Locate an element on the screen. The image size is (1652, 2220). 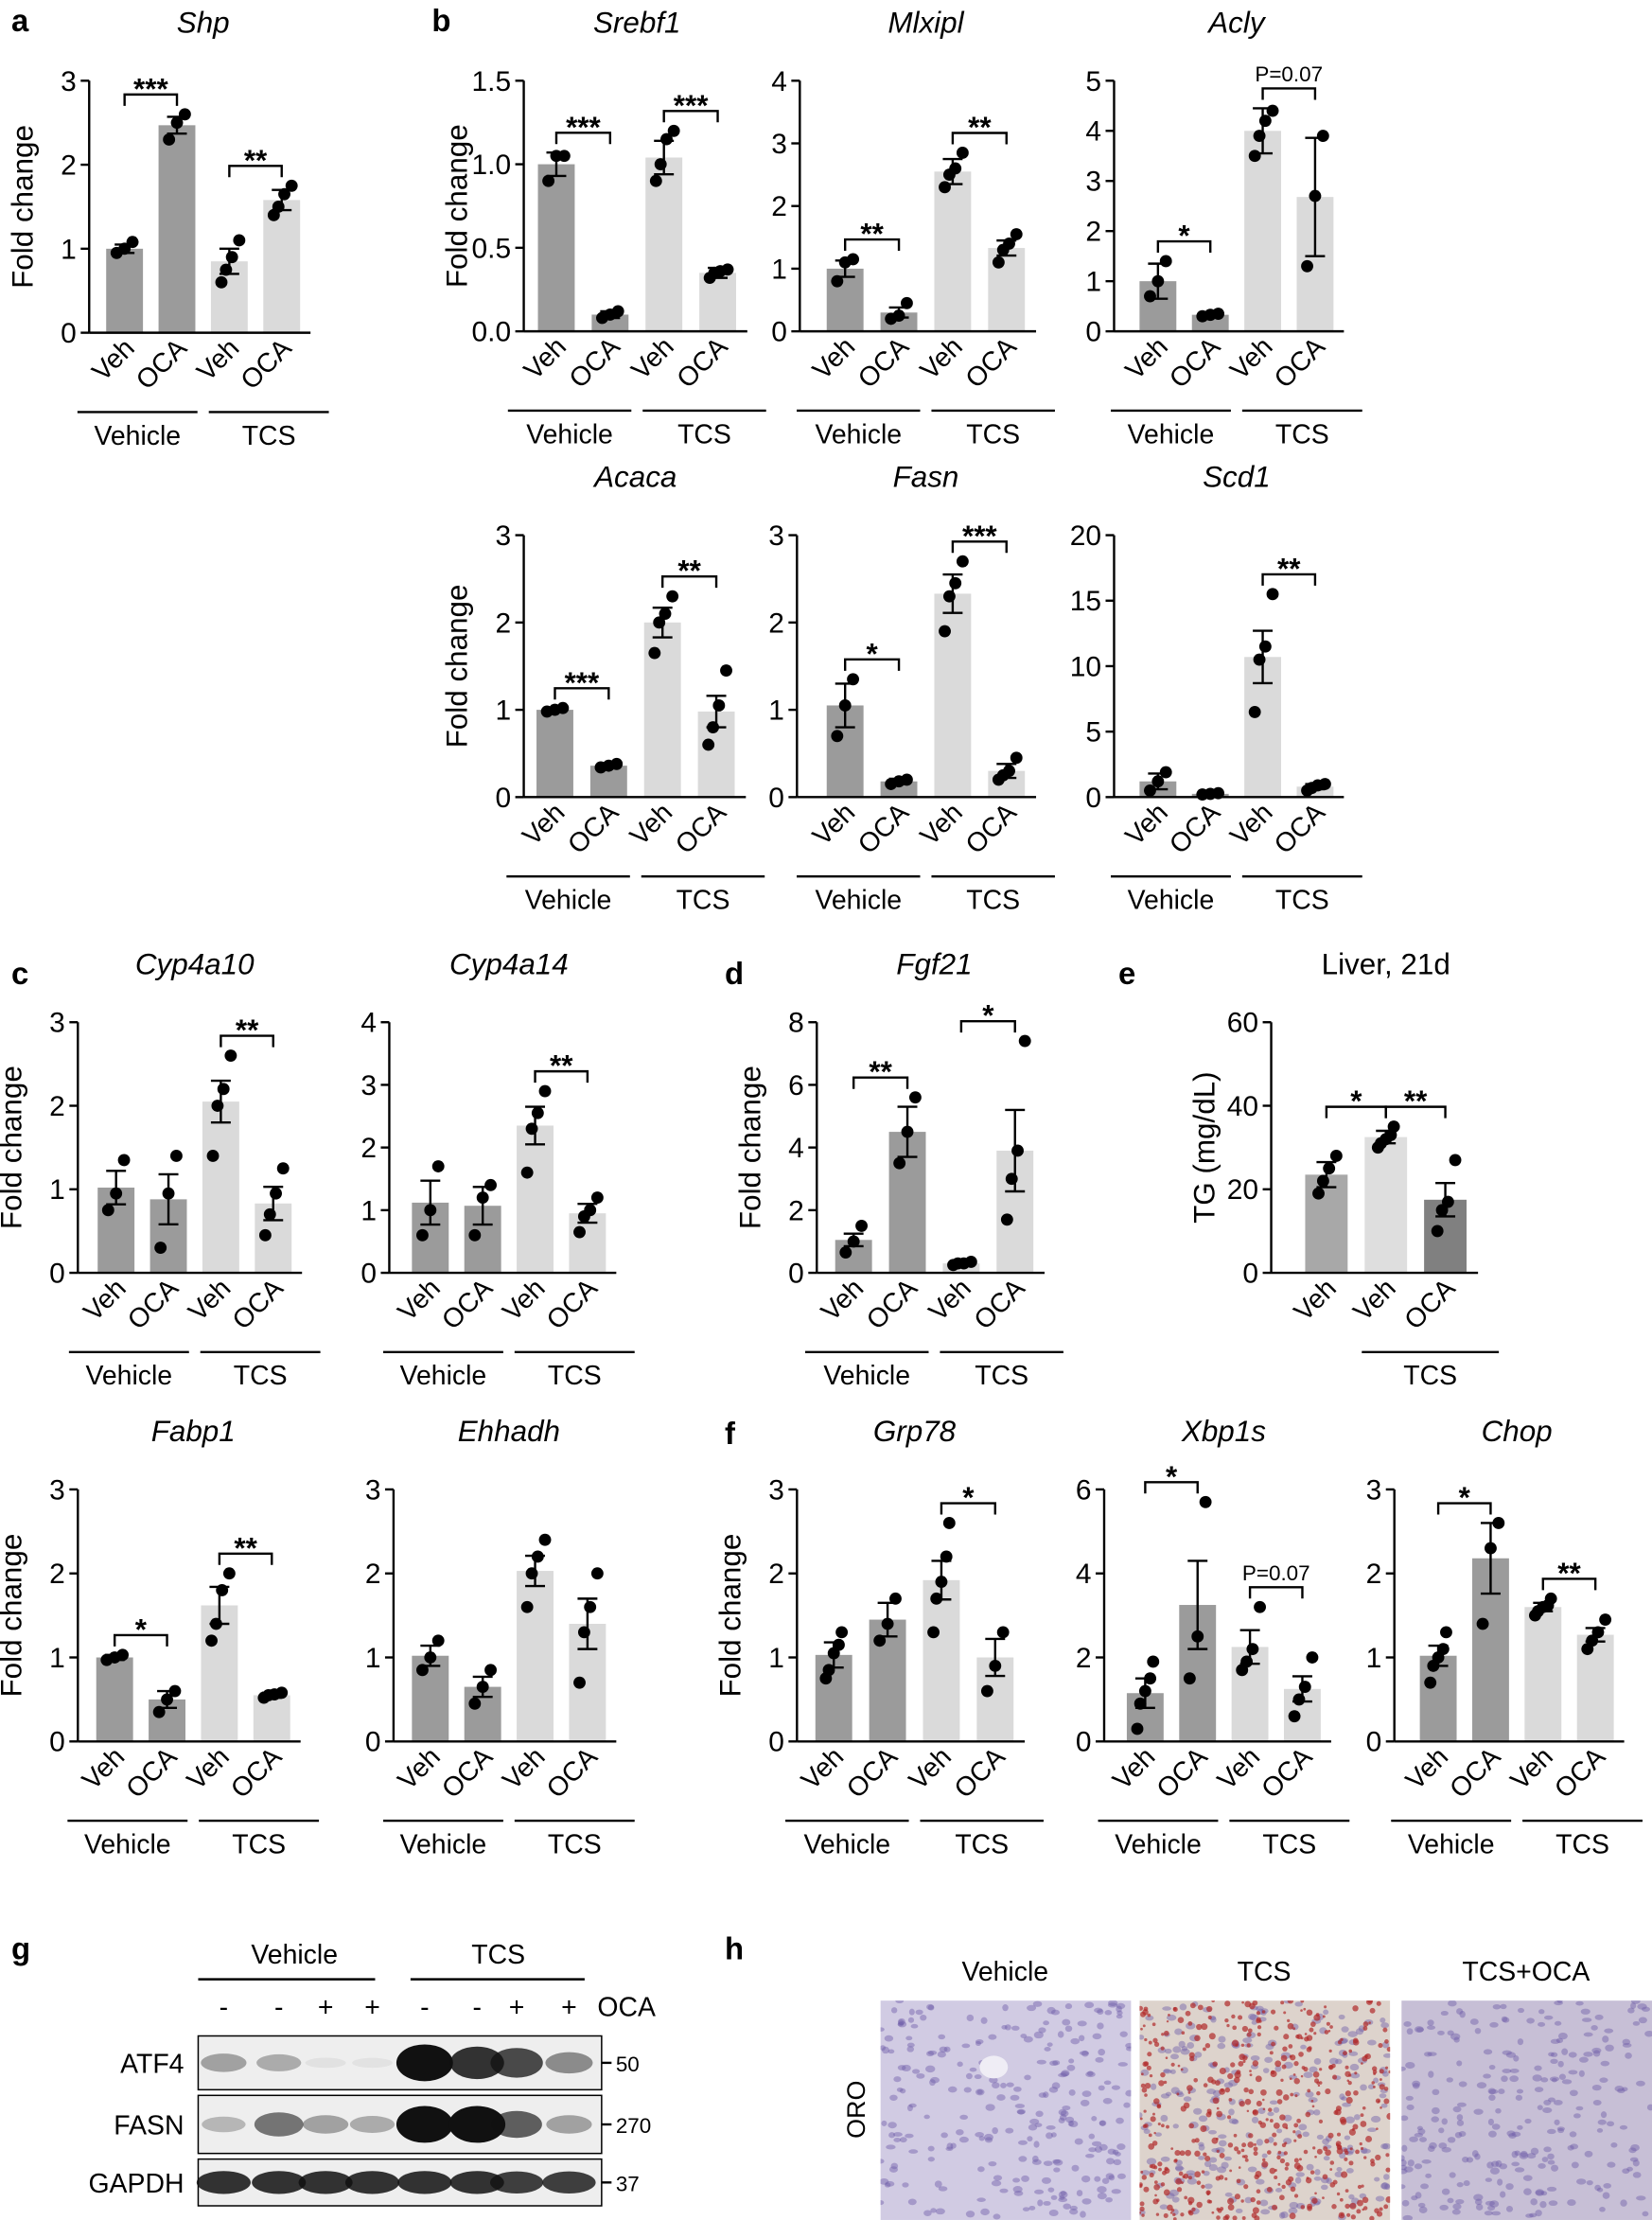
chart-title: Cyp4a10 is located at coordinates (195, 963).